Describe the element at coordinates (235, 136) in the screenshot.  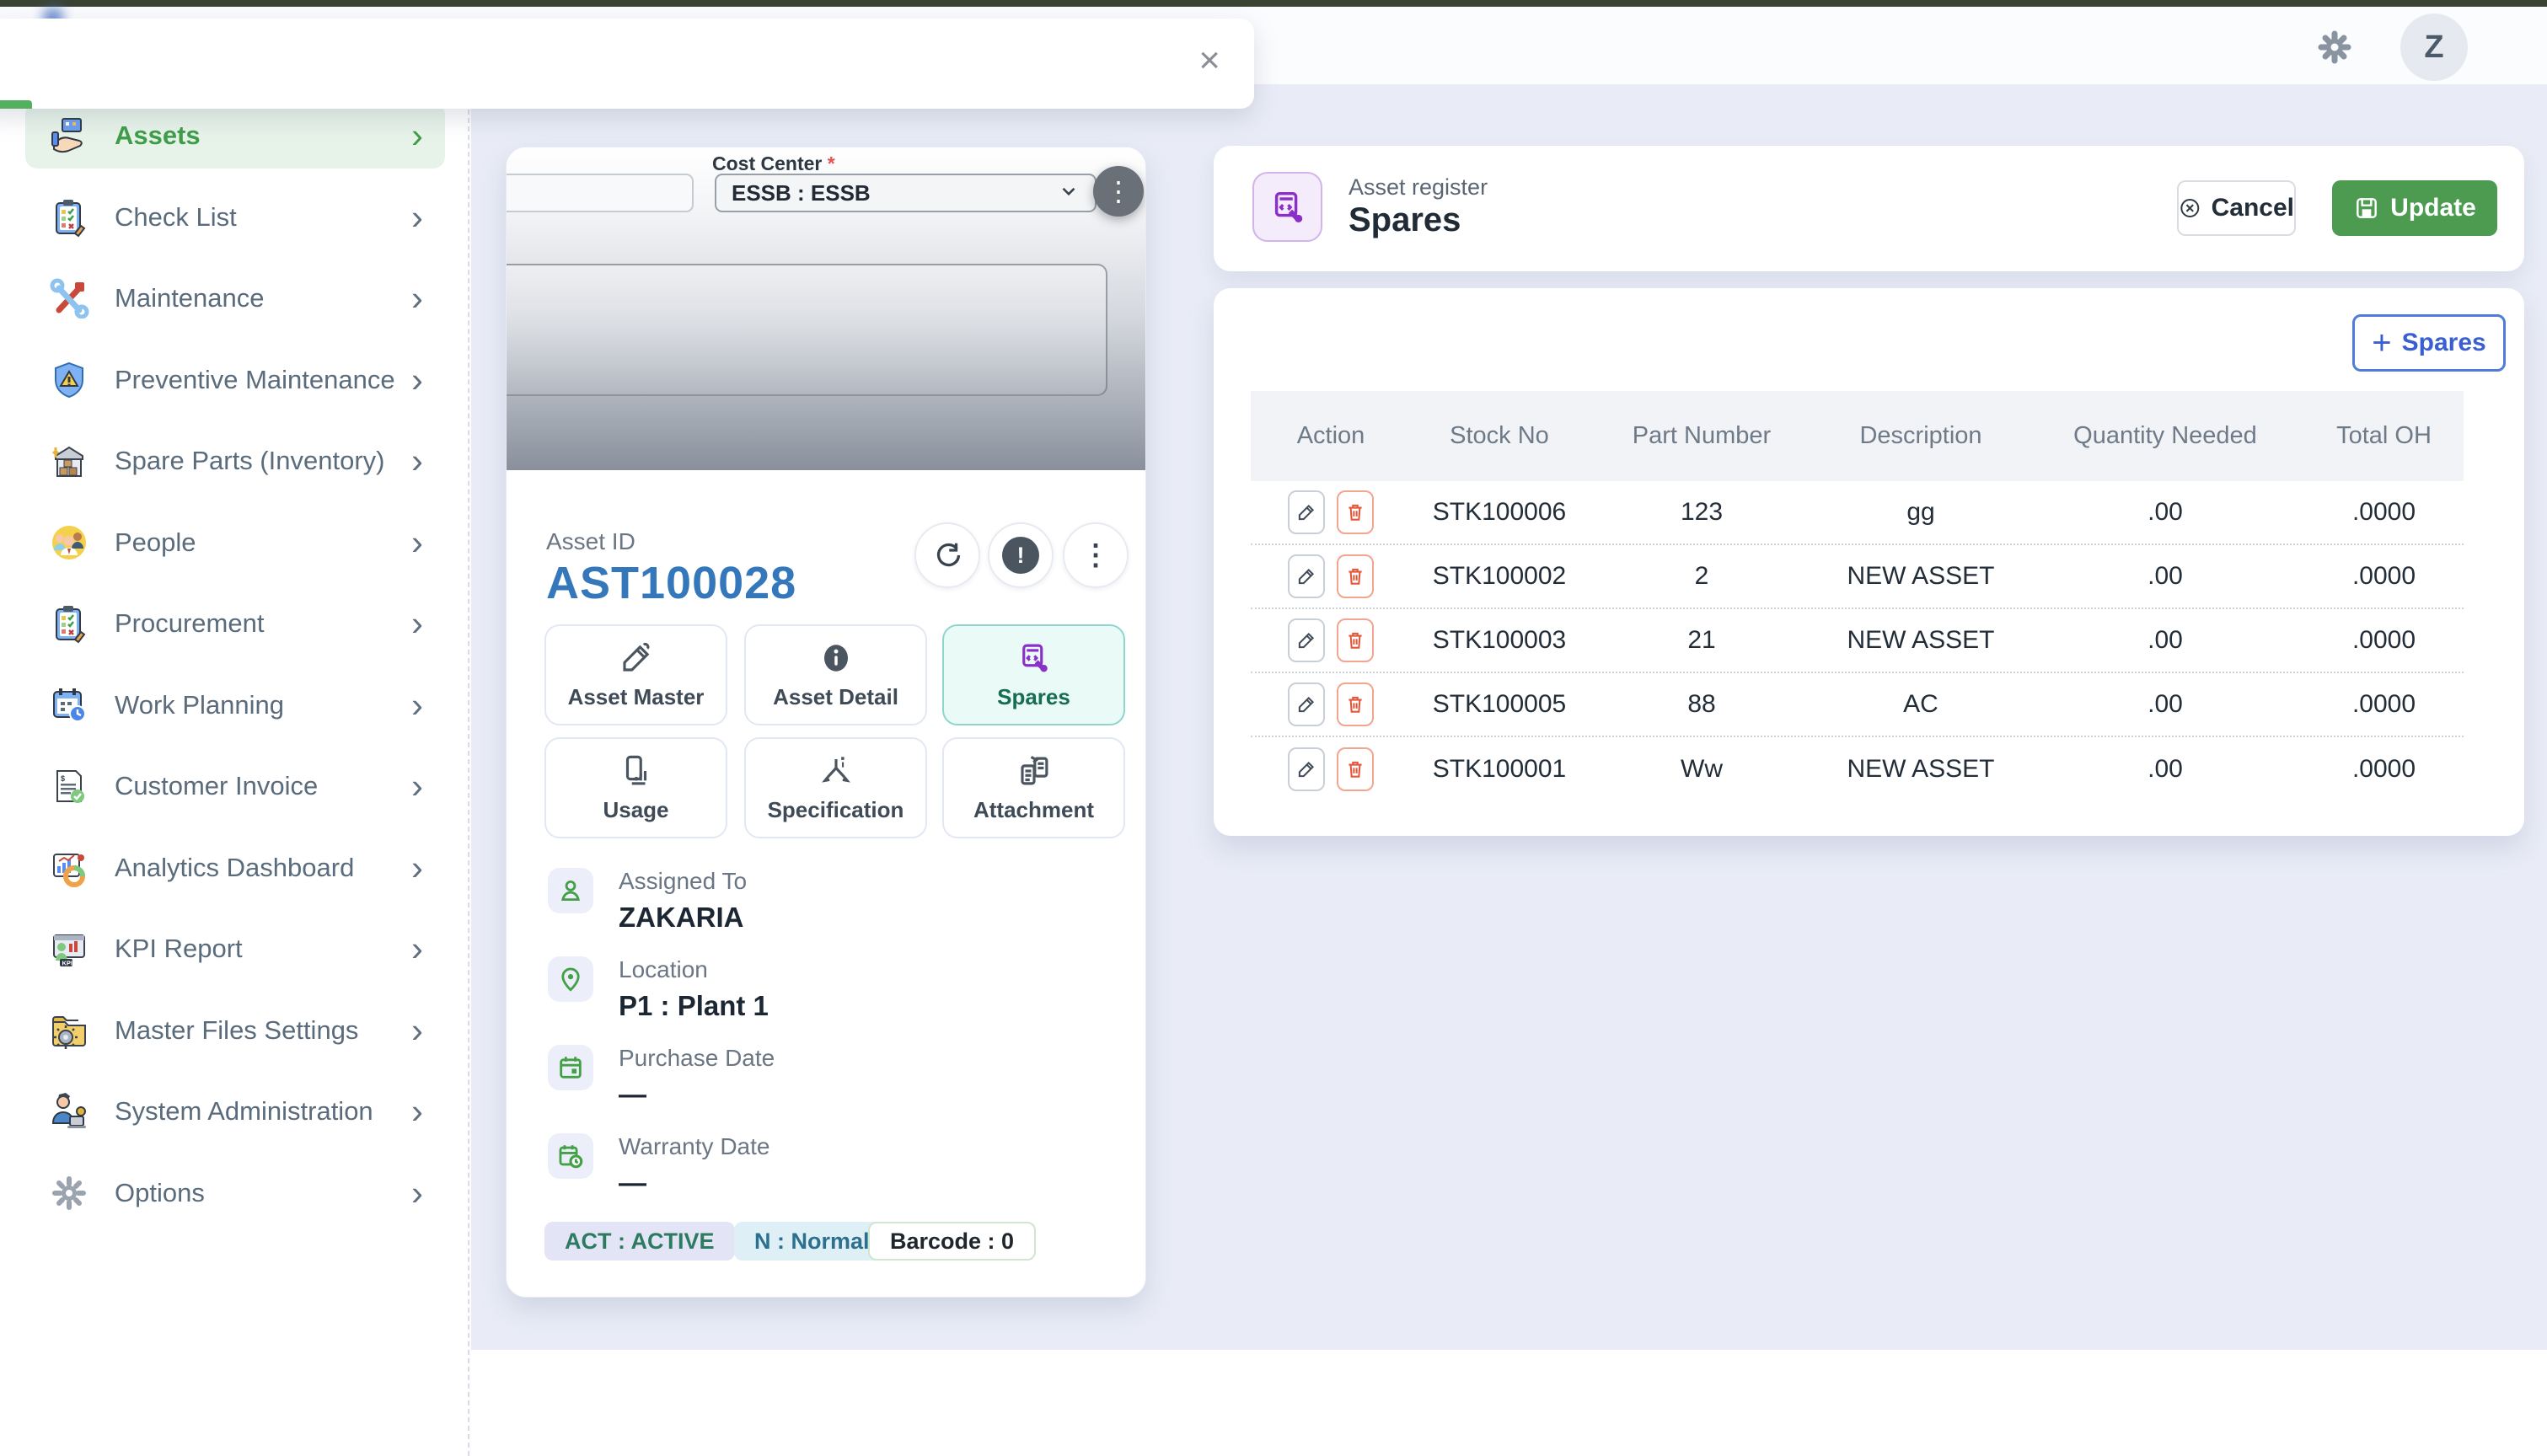
I see `sidebar-item-assets: Assets ›` at that location.